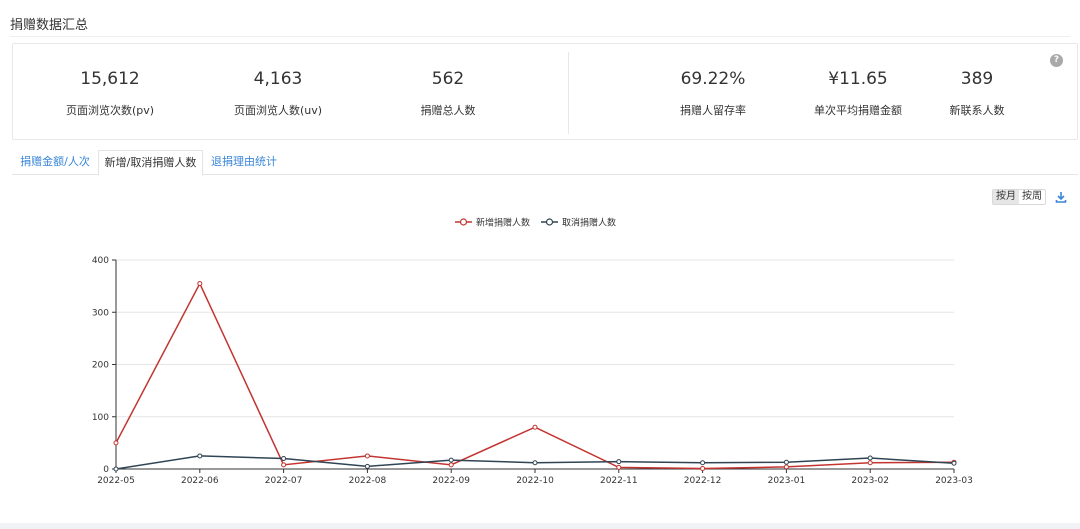  What do you see at coordinates (451, 481) in the screenshot?
I see `x-tick-label: 2022-09` at bounding box center [451, 481].